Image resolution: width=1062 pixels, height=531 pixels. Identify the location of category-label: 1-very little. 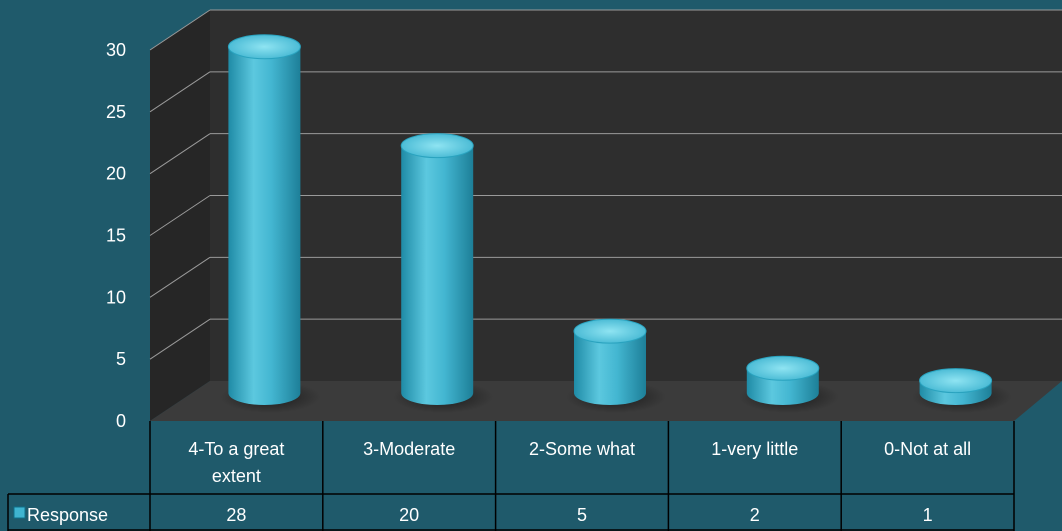
(754, 449).